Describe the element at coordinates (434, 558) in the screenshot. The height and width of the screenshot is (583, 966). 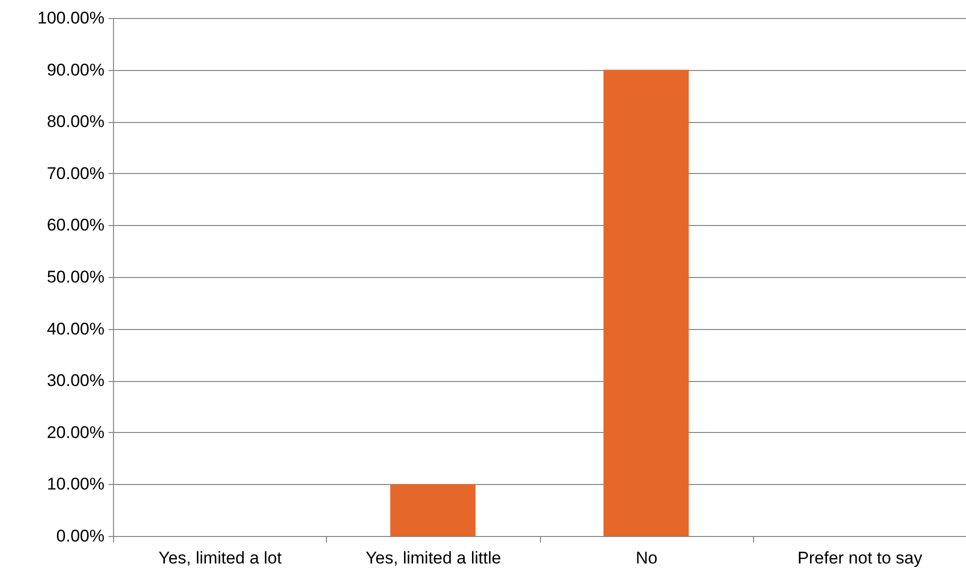
I see `x-tick-label: Yes, limited a little` at that location.